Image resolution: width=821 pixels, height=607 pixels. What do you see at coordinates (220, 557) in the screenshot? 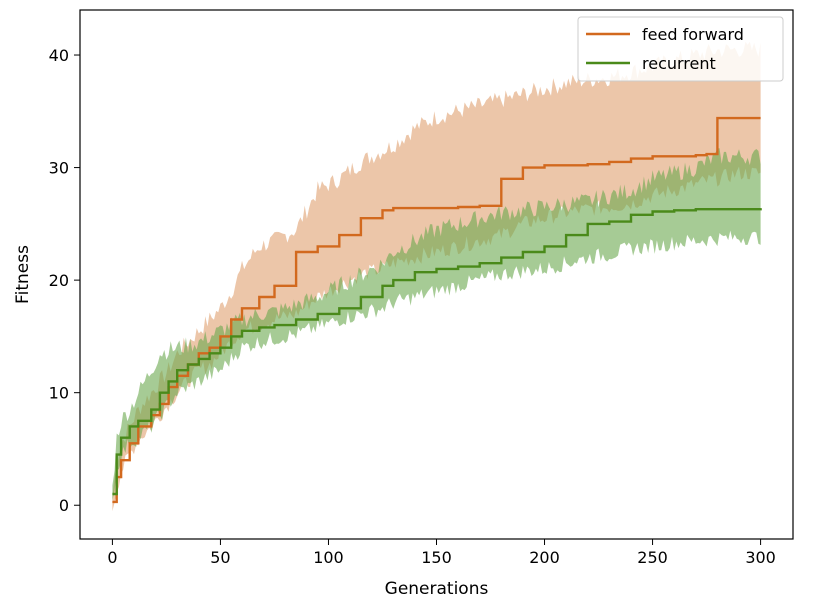
I see `x-tick-label: 50` at bounding box center [220, 557].